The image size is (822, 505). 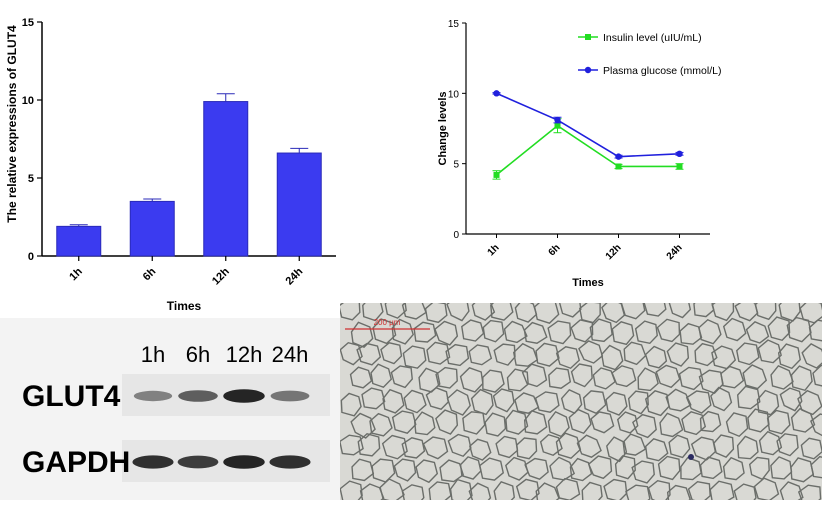 What do you see at coordinates (588, 70) in the screenshot?
I see `legend-marker` at bounding box center [588, 70].